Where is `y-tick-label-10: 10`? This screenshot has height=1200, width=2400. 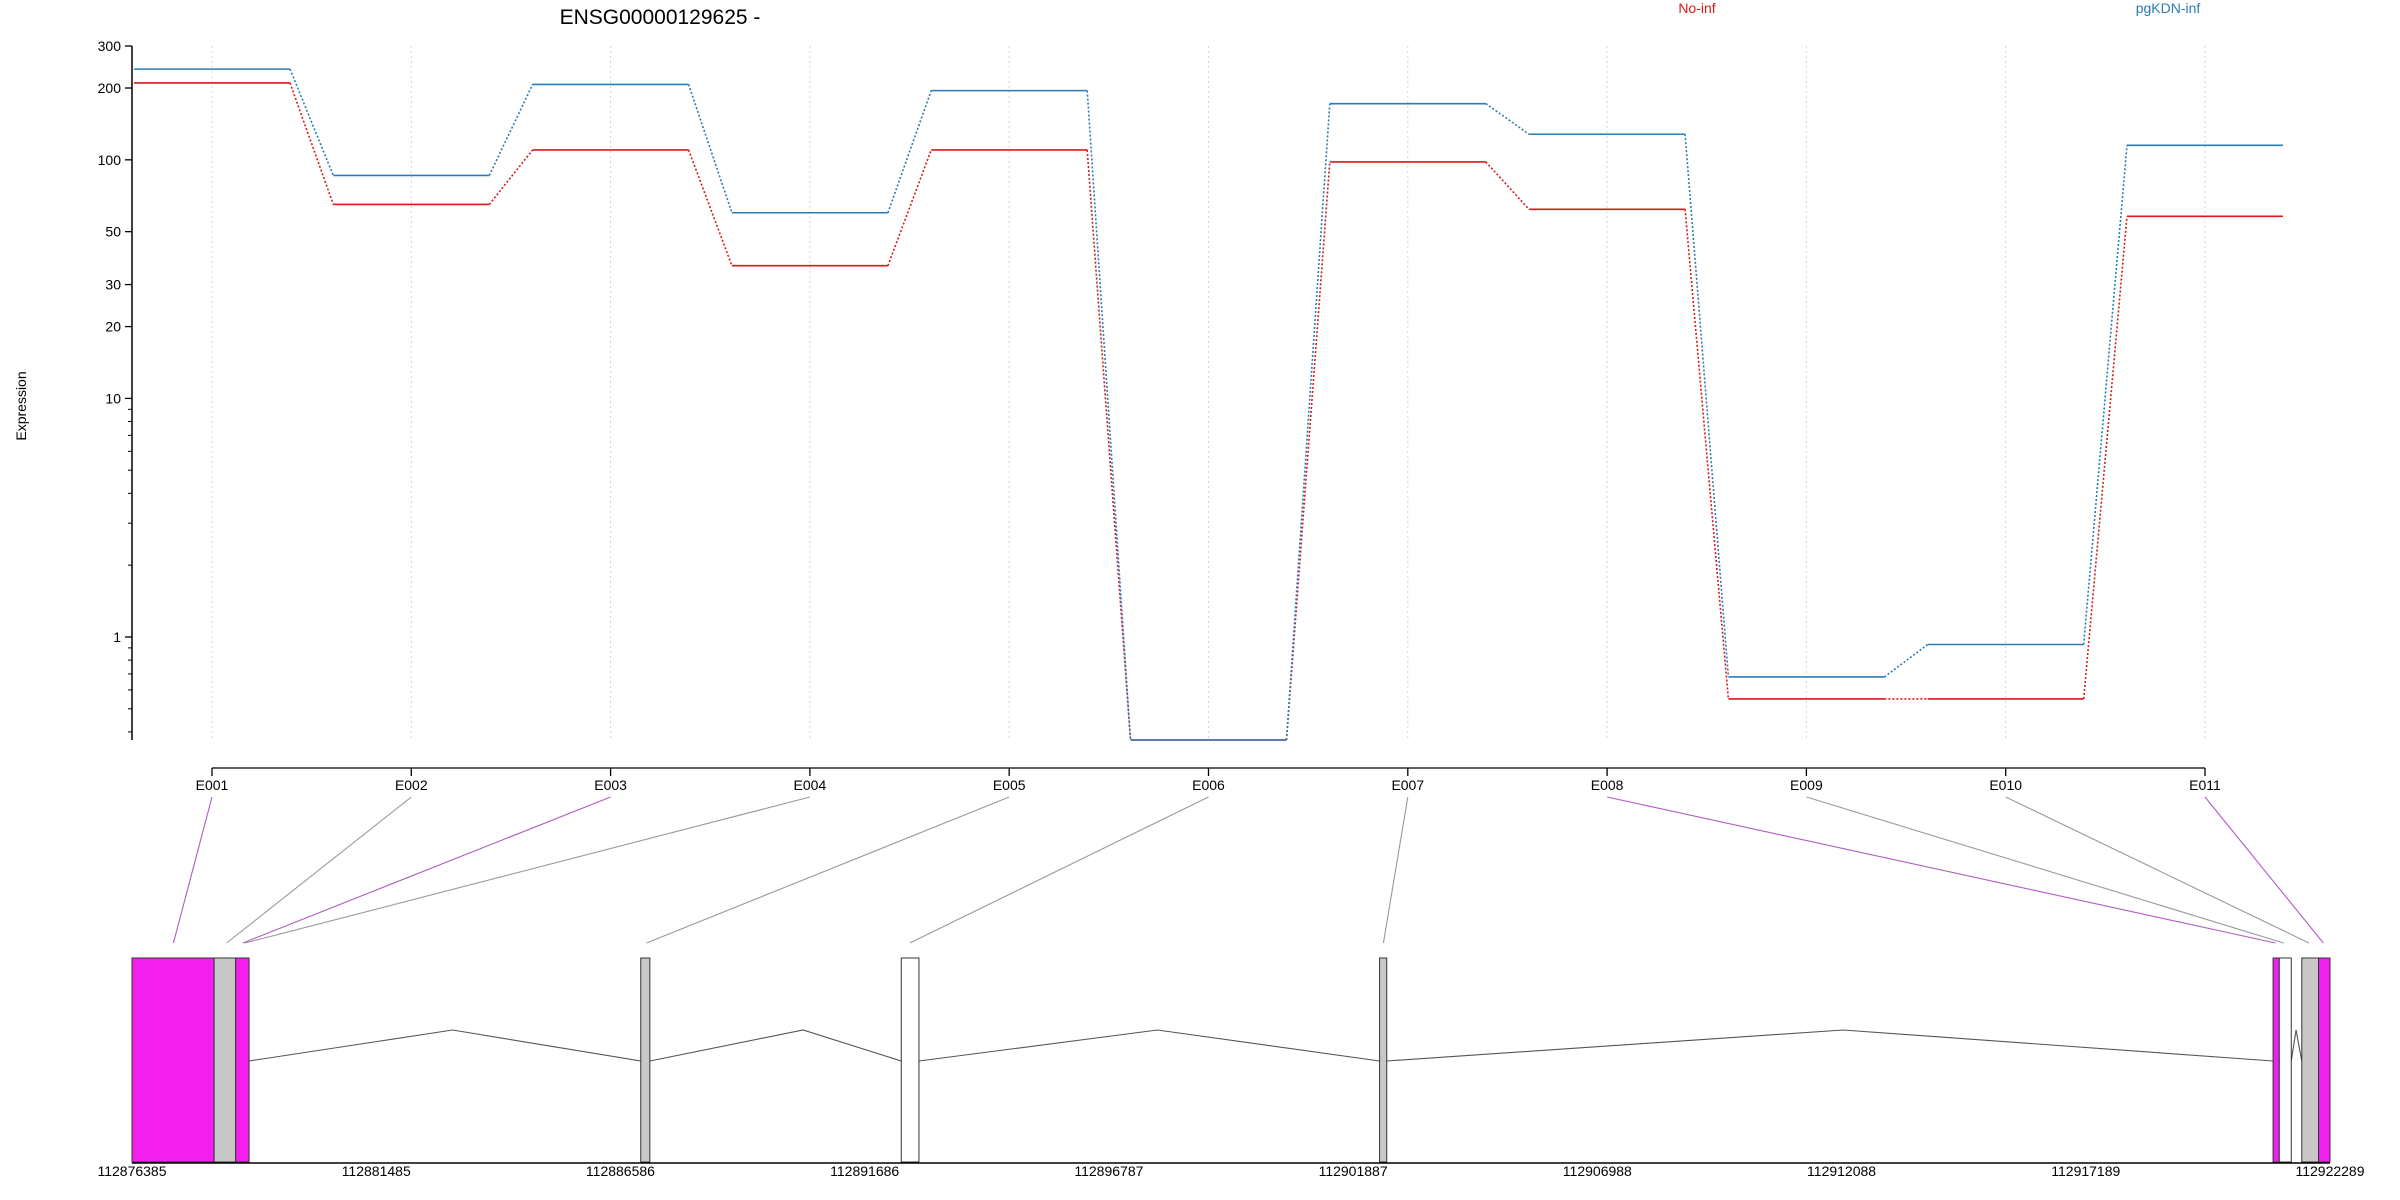
y-tick-label-10: 10 is located at coordinates (113, 398).